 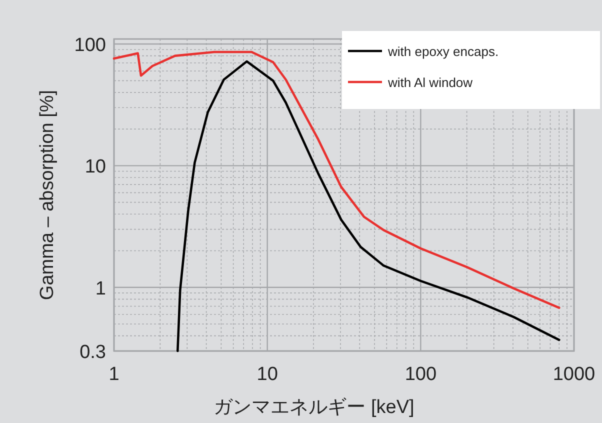 What do you see at coordinates (93, 352) in the screenshot?
I see `y-tick-label: 0.3` at bounding box center [93, 352].